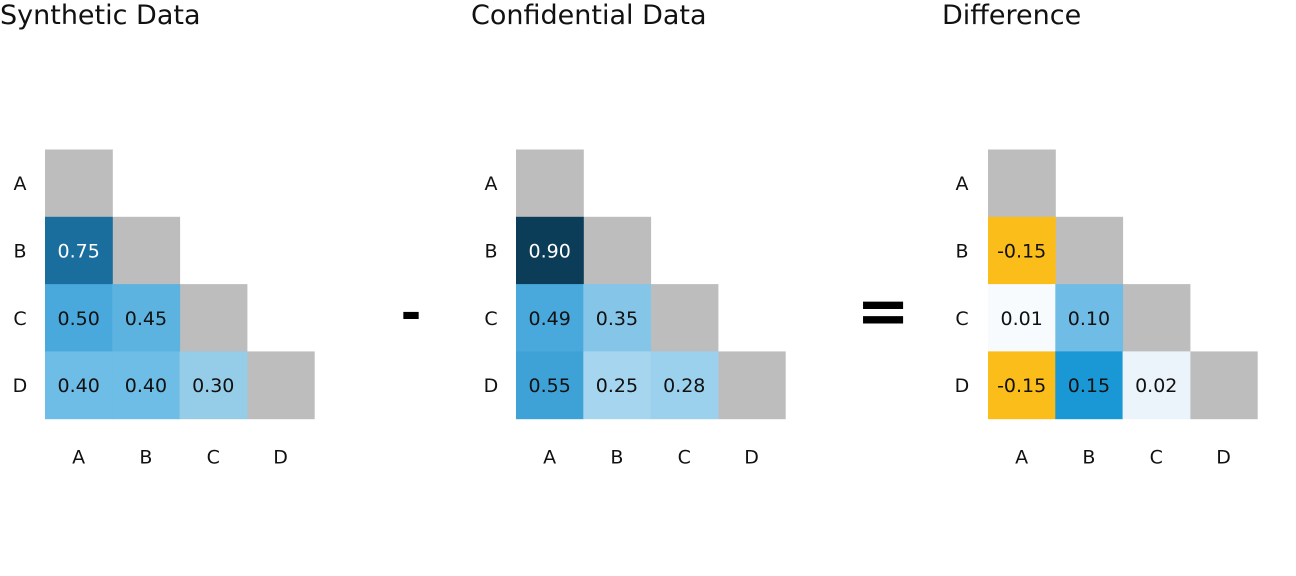  I want to click on cell-value-label: 0.15, so click(1089, 386).